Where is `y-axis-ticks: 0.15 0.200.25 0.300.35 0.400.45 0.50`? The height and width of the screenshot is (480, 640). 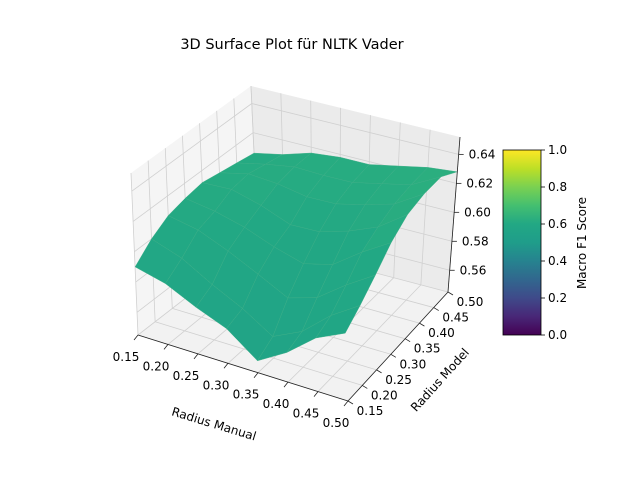 y-axis-ticks: 0.15 0.200.25 0.300.35 0.400.45 0.50 is located at coordinates (415, 354).